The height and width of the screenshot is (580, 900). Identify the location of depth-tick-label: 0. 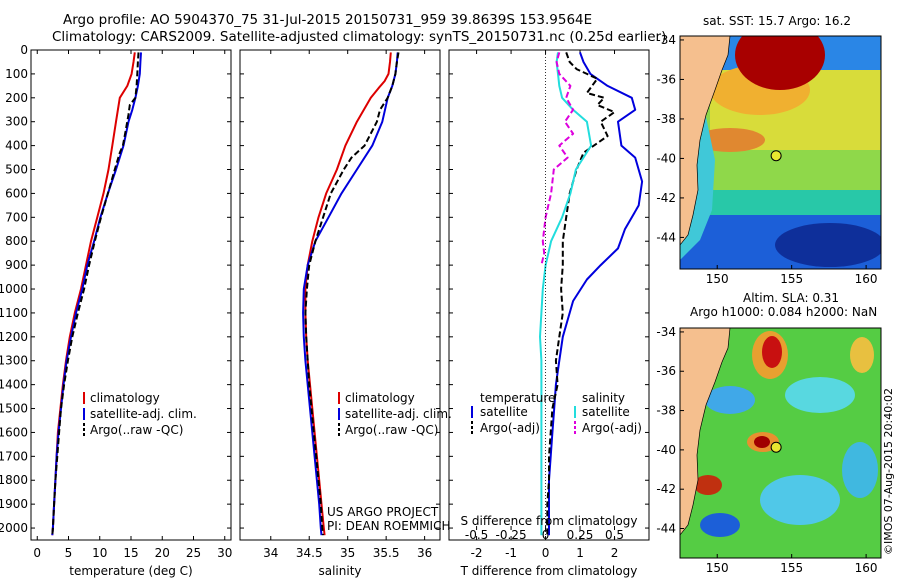
(24, 50).